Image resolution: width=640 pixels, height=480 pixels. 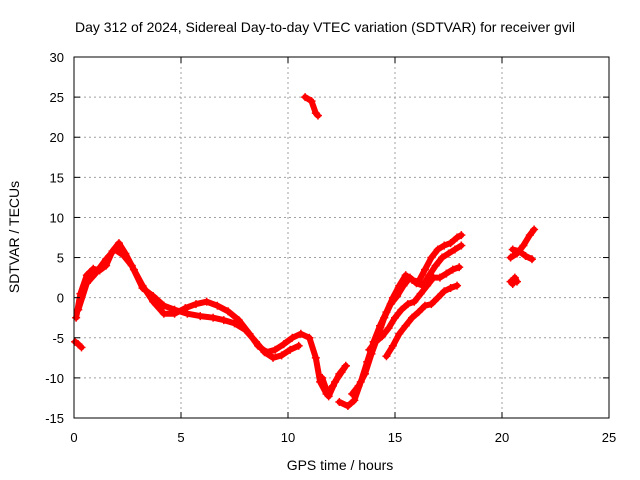 I want to click on x-tick-label: 15, so click(x=395, y=437).